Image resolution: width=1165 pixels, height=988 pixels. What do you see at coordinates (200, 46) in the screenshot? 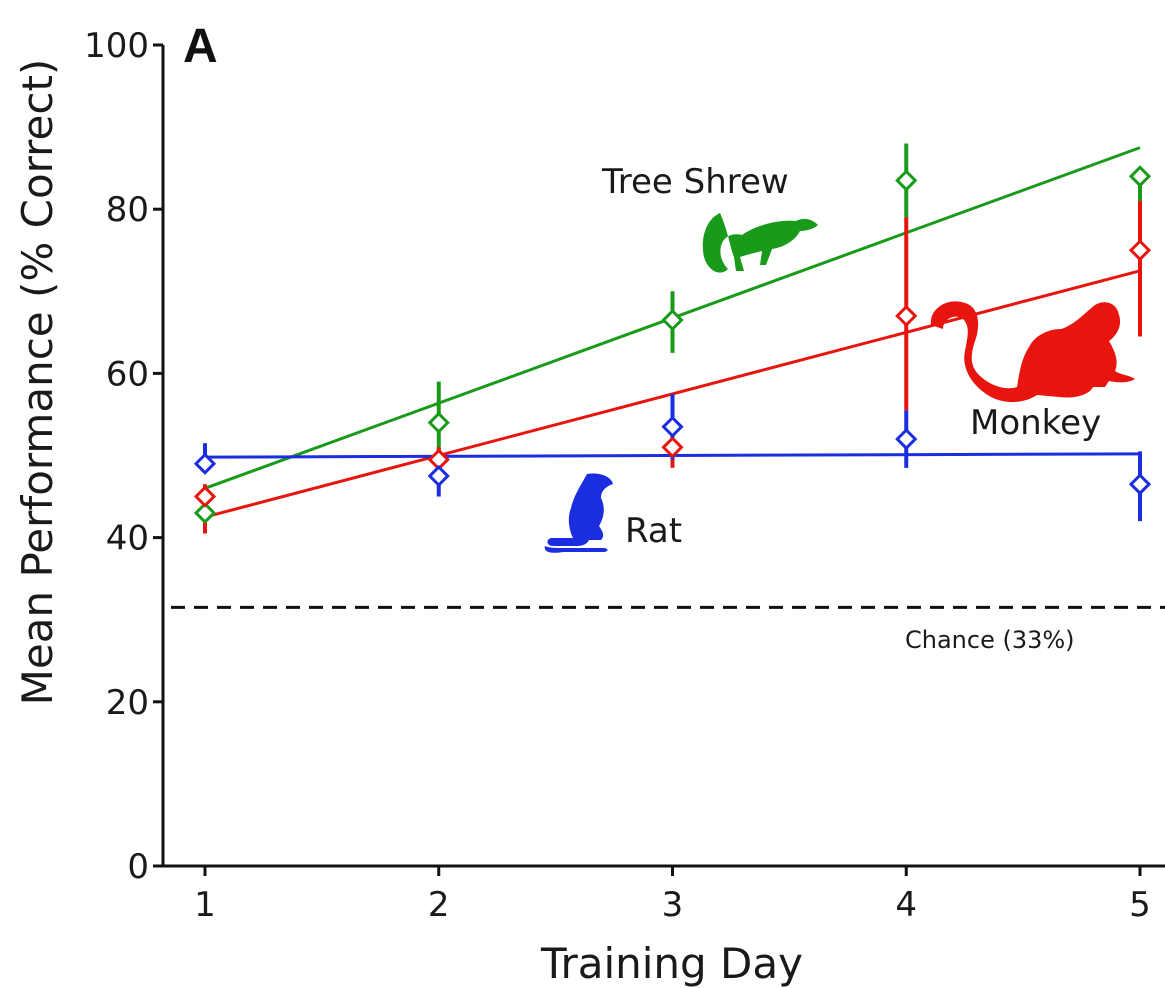
I see `panel-label: A` at bounding box center [200, 46].